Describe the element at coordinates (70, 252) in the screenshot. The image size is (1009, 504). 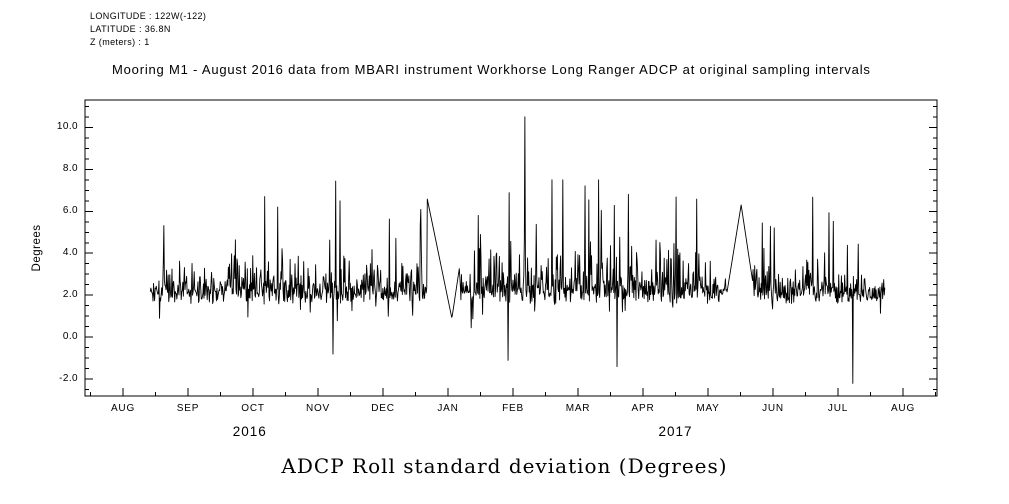
I see `y-tick-label-4: 4.0` at that location.